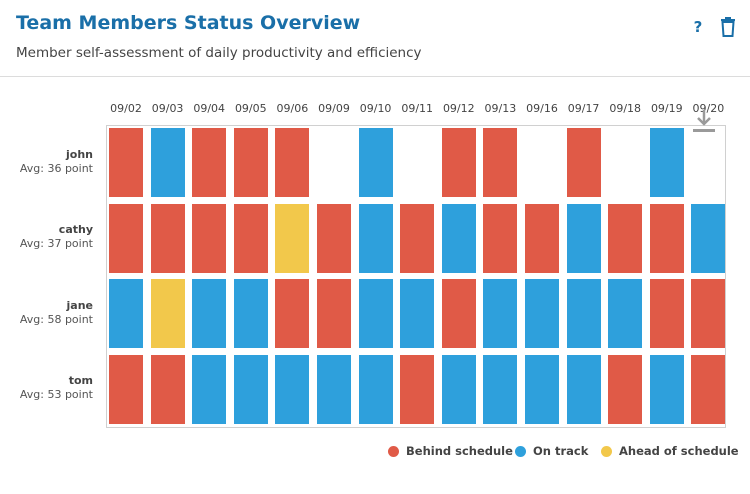  Describe the element at coordinates (334, 108) in the screenshot. I see `date-label: 09/09` at that location.